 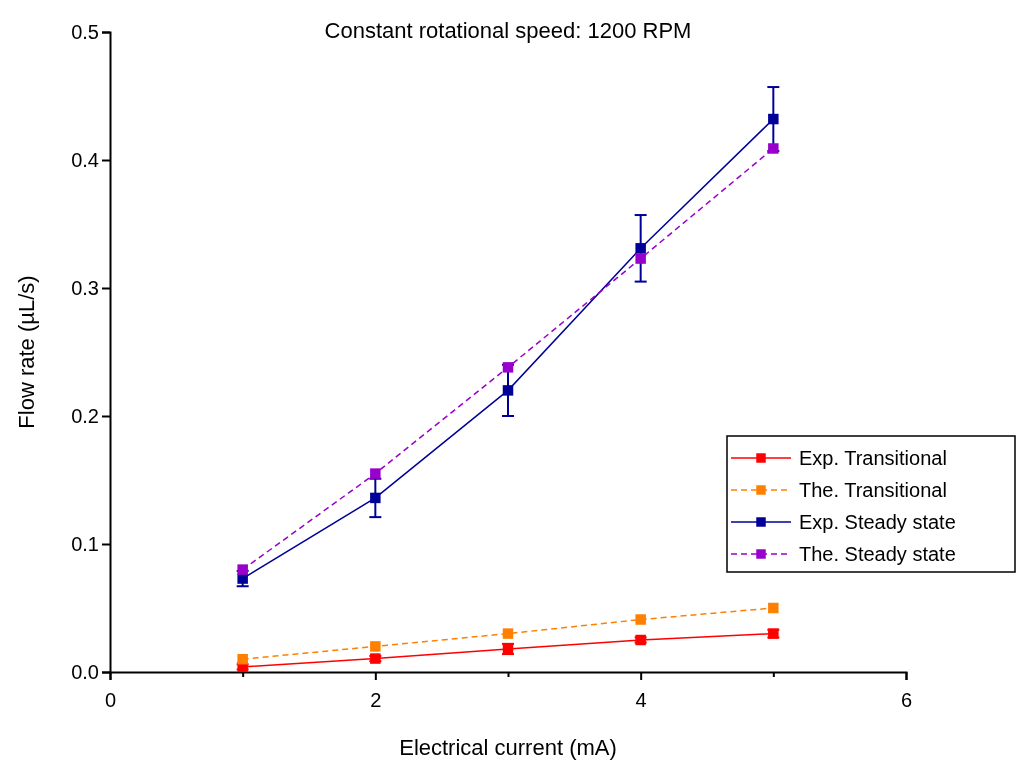 I want to click on y-tick-label: 0.0, so click(x=85, y=671).